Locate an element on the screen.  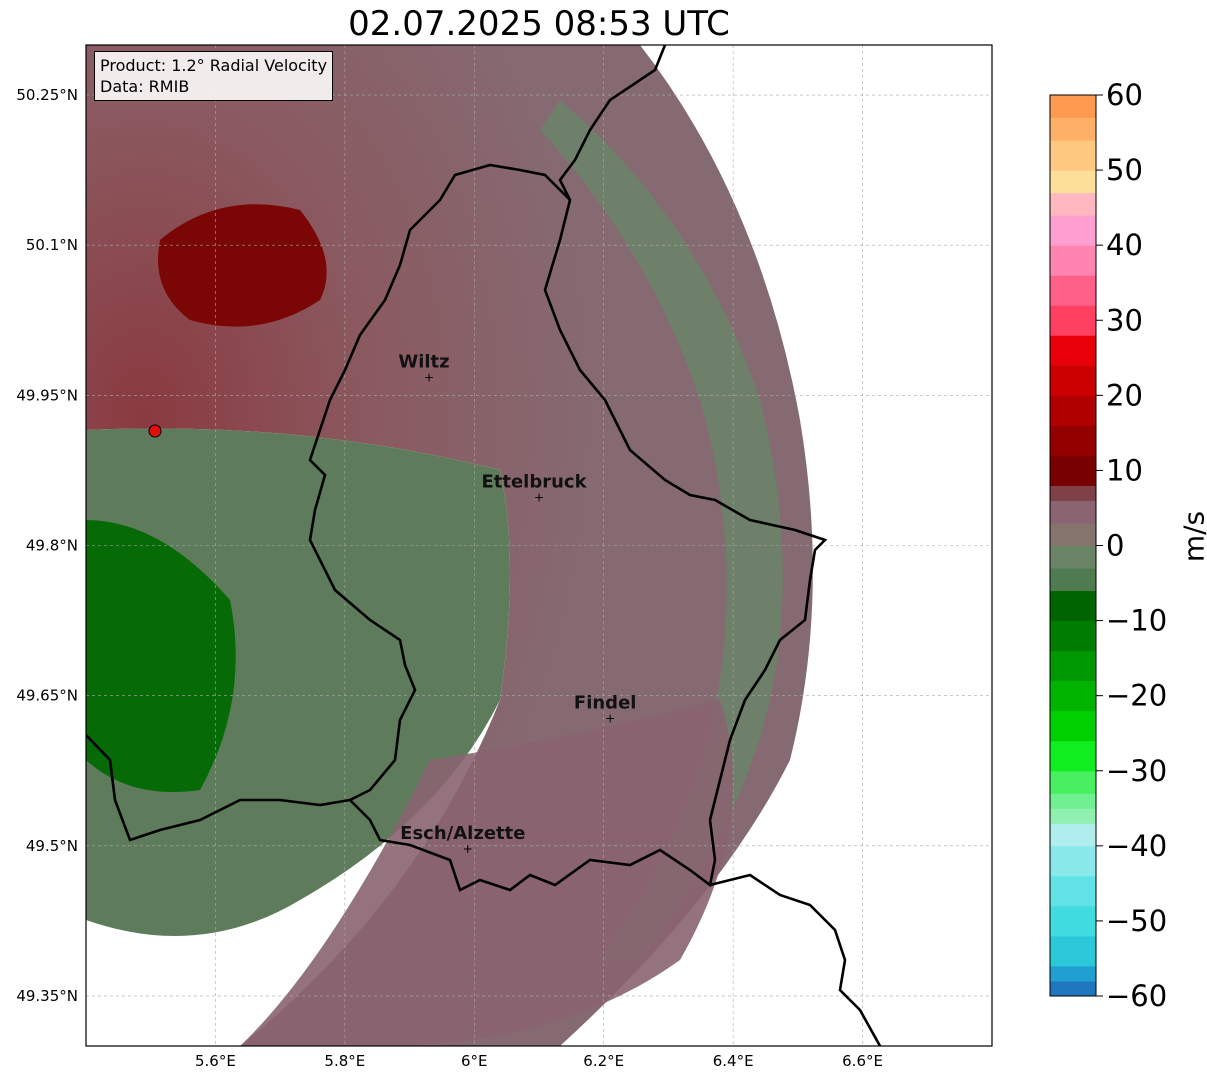
lat-tick-label: 50.25°N is located at coordinates (47, 95).